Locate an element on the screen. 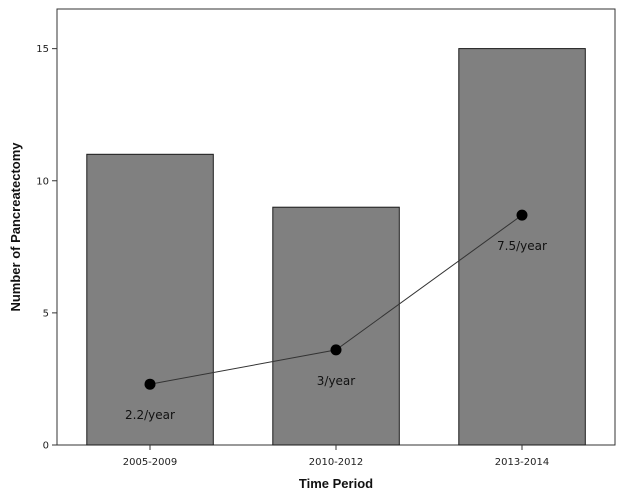 This screenshot has height=490, width=619. x-tick-label: 2013-2014 is located at coordinates (522, 462).